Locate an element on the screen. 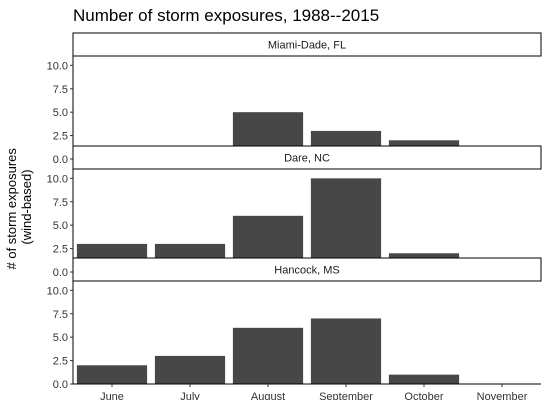 Image resolution: width=550 pixels, height=400 pixels. bar-august is located at coordinates (268, 355).